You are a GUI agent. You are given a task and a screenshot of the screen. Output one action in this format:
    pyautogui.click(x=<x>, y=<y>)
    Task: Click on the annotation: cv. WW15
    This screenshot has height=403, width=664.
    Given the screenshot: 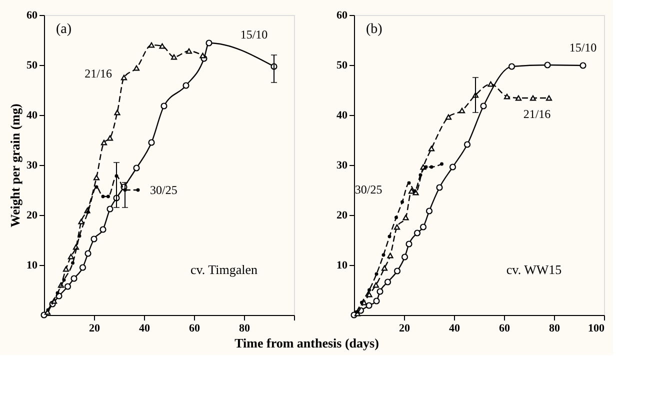 What is the action you would take?
    pyautogui.click(x=534, y=269)
    